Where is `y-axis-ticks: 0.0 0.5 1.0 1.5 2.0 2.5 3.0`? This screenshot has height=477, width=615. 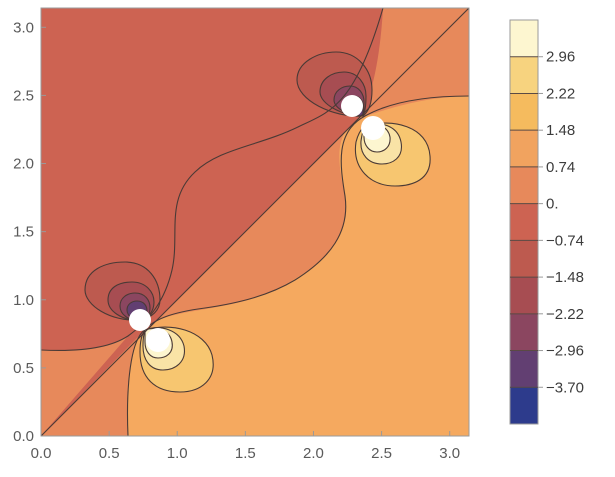 y-axis-ticks: 0.0 0.5 1.0 1.5 2.0 2.5 3.0 is located at coordinates (29, 232).